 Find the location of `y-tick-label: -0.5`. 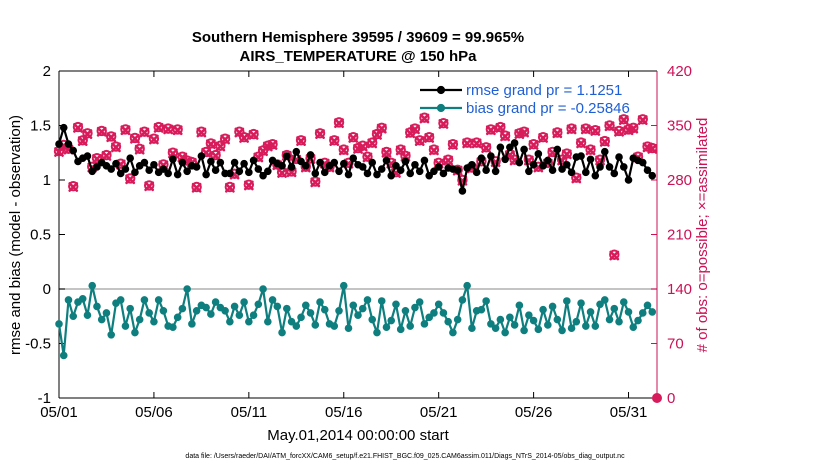

y-tick-label: -0.5 is located at coordinates (38, 344).